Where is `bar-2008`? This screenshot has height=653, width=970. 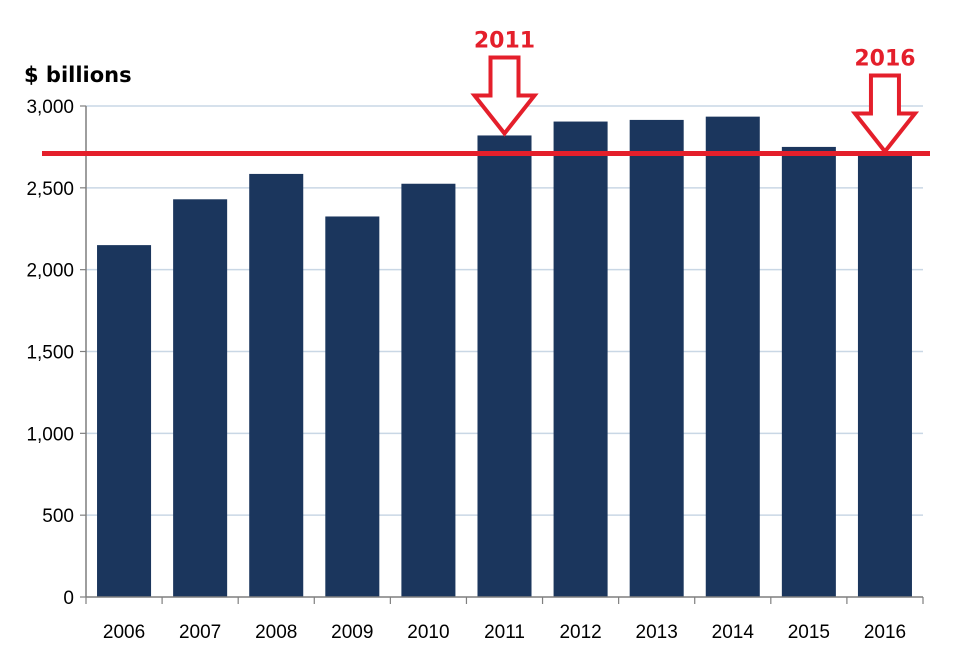 bar-2008 is located at coordinates (276, 385).